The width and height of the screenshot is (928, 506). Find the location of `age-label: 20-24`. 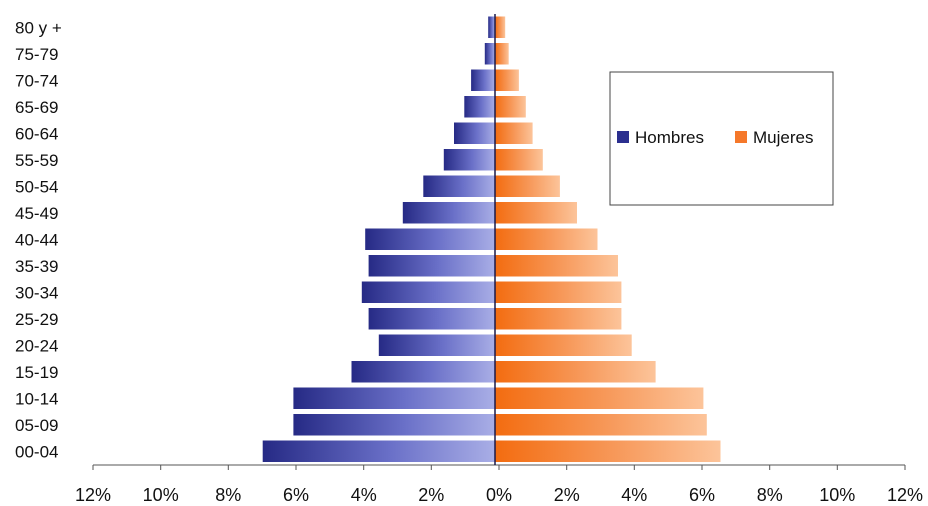

age-label: 20-24 is located at coordinates (36, 345).